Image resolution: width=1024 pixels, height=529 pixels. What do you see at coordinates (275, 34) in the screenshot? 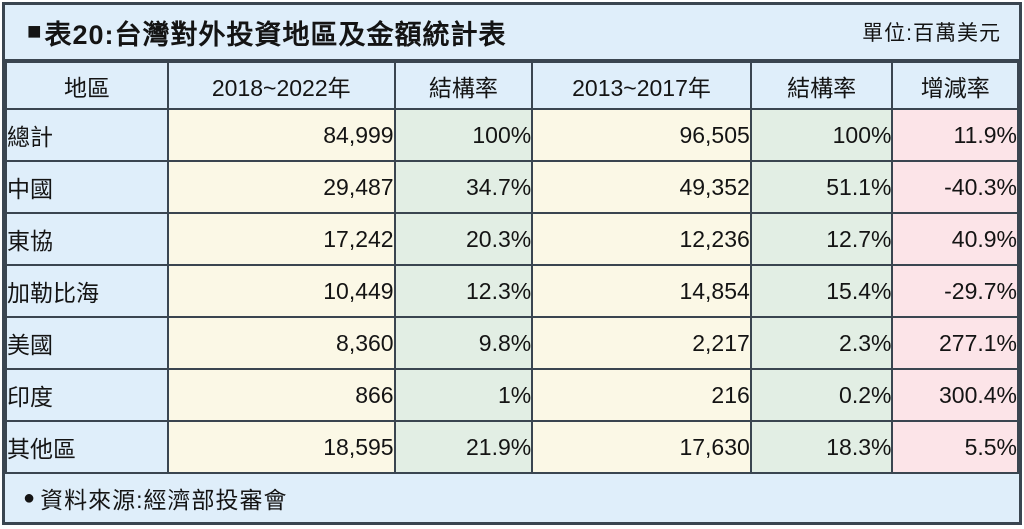
I see `title-label: 表20:台灣對外投資地區及金額統計表` at bounding box center [275, 34].